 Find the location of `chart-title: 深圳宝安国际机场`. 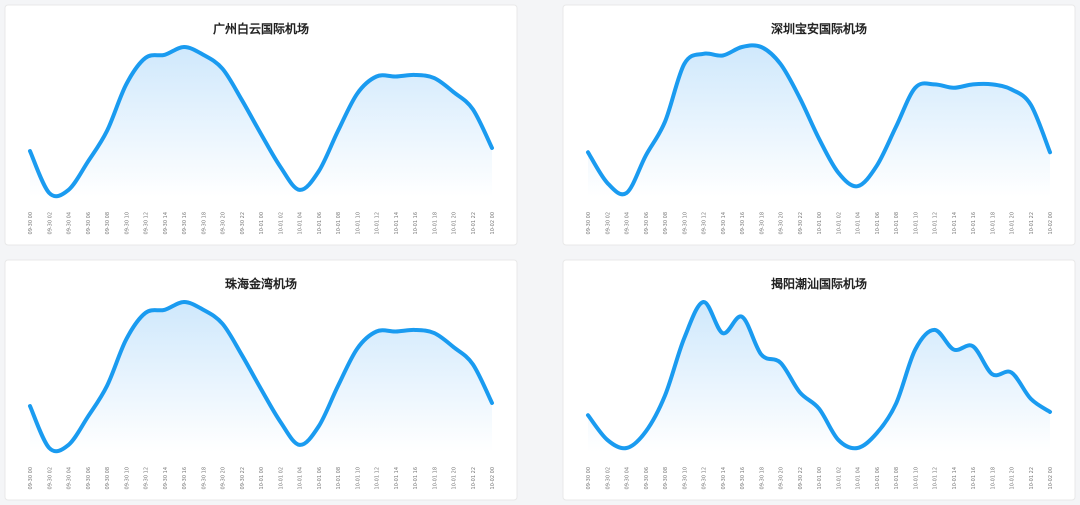

chart-title: 深圳宝安国际机场 is located at coordinates (819, 28).